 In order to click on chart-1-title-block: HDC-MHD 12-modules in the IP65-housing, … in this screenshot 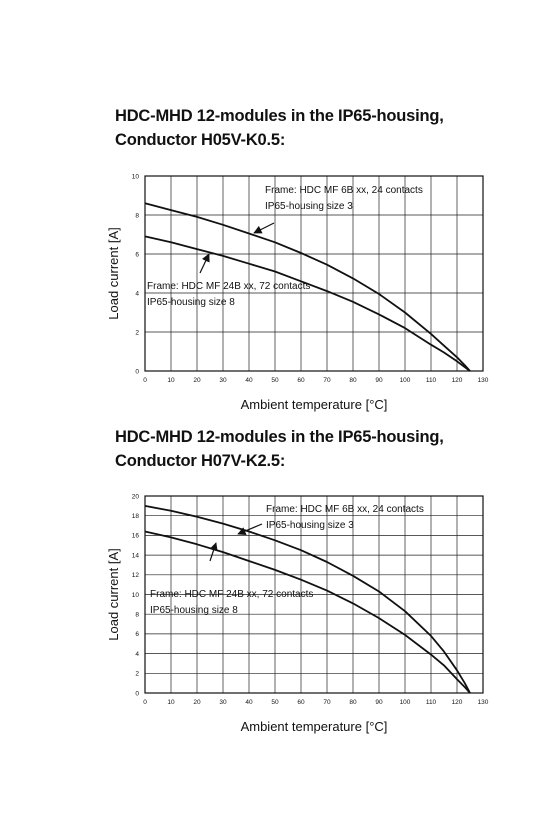, I will do `click(279, 128)`.